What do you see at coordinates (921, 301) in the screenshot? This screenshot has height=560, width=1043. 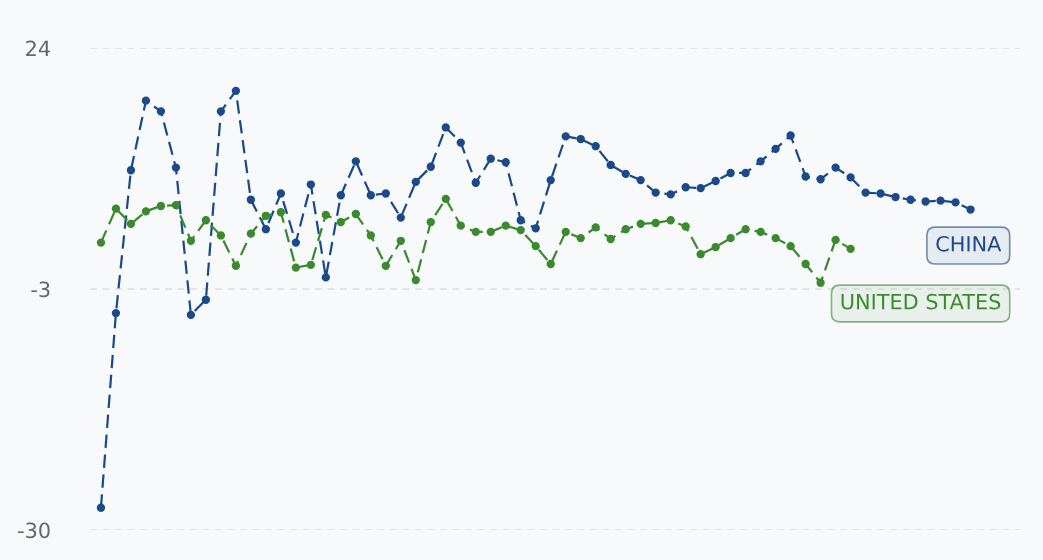 I see `series-label: UNITED STATES` at bounding box center [921, 301].